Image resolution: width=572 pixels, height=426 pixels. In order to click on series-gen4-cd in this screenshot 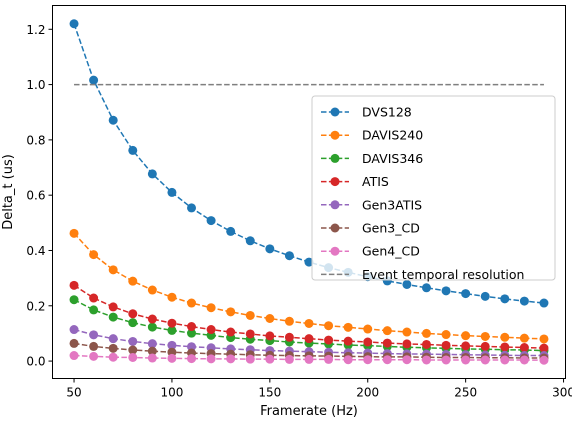, I will do `click(309, 358)`.